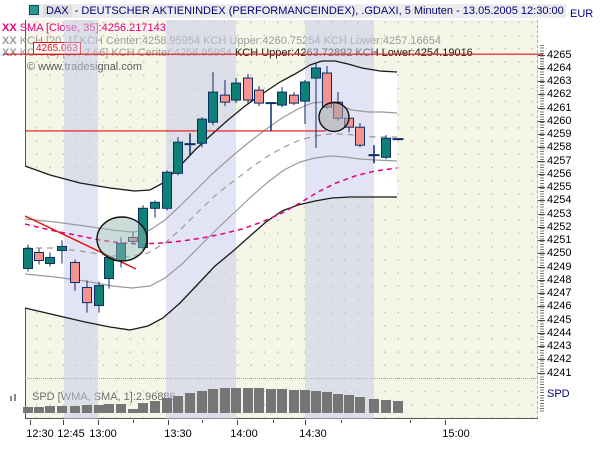 The width and height of the screenshot is (600, 450). I want to click on price-label: 4248, so click(559, 279).